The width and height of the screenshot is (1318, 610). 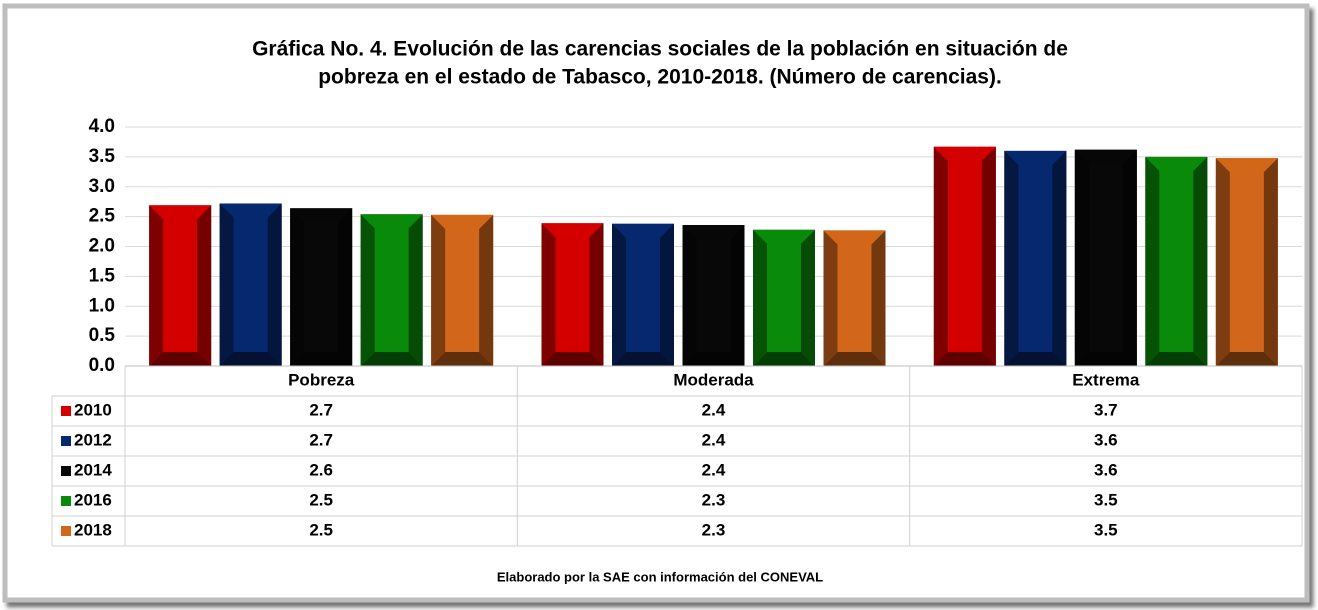 What do you see at coordinates (102, 275) in the screenshot?
I see `y-tick-label: 1.5` at bounding box center [102, 275].